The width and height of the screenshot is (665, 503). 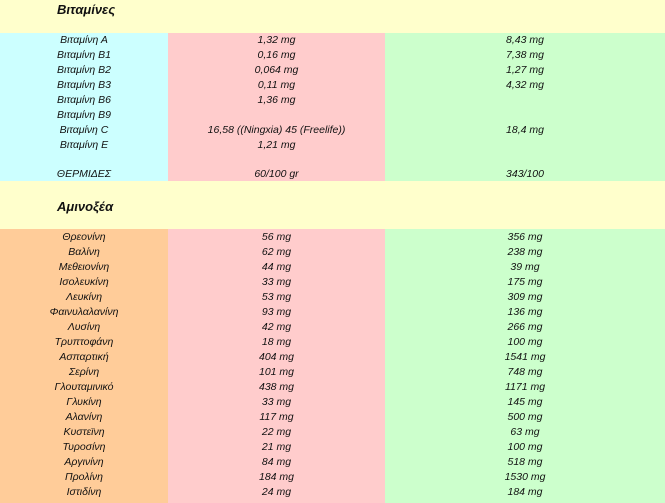 What do you see at coordinates (332, 174) in the screenshot?
I see `calories-row: ΘΕΡΜΙΔΕΣ 60/100 gr 343/100` at bounding box center [332, 174].